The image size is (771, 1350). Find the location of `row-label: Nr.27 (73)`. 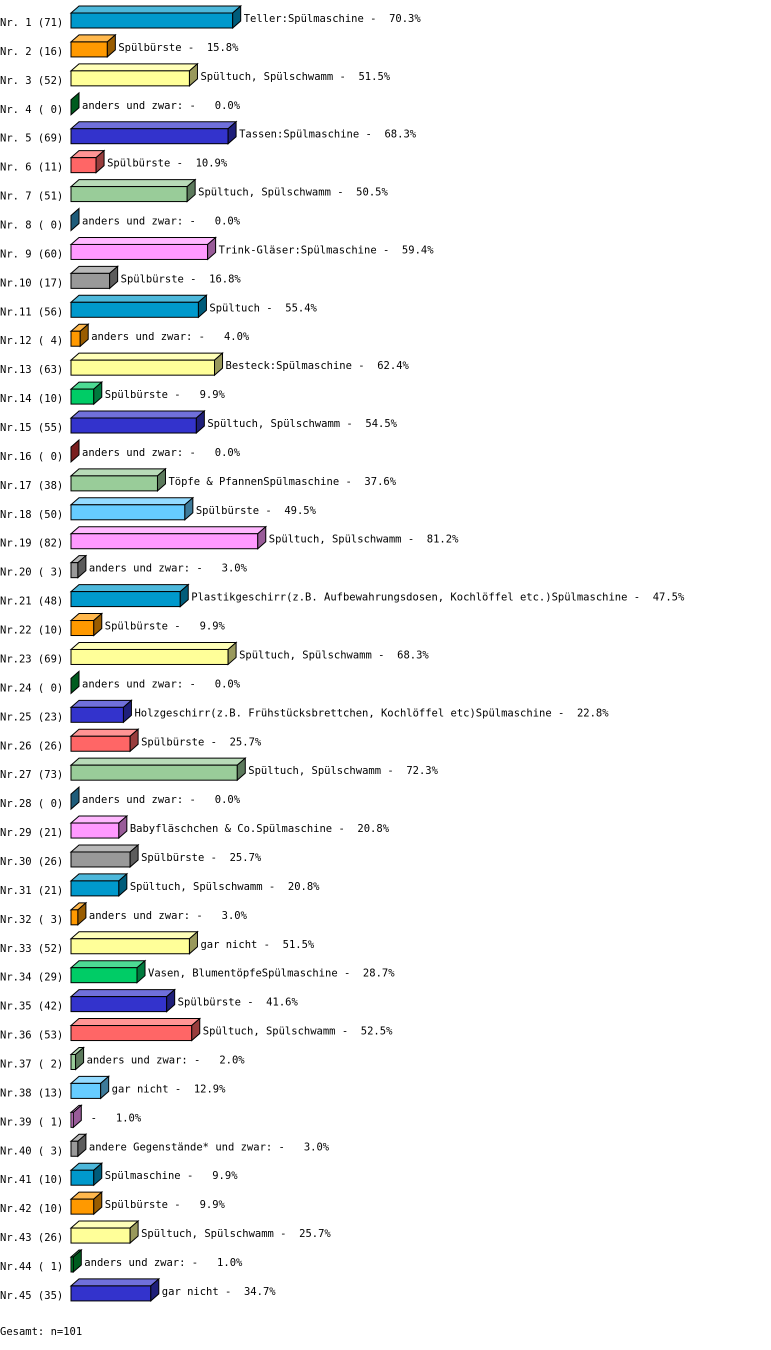

row-label: Nr.27 (73) is located at coordinates (31, 775).